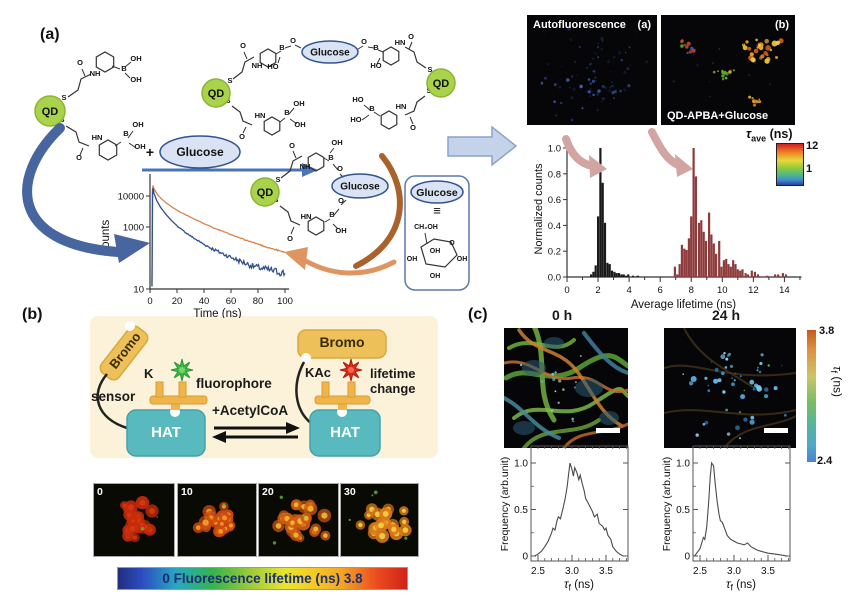 The height and width of the screenshot is (614, 864). I want to click on fluorescence-lifetime-colorbar: 0 Fluorescence lifetime (ns) 3.8, so click(262, 578).